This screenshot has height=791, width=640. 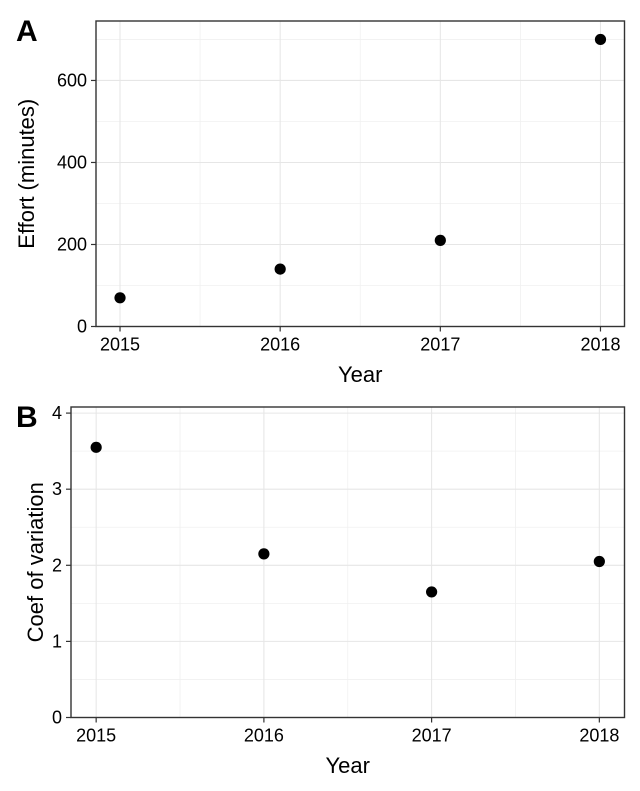 I want to click on y-axis-tick-label: 400, so click(x=72, y=162).